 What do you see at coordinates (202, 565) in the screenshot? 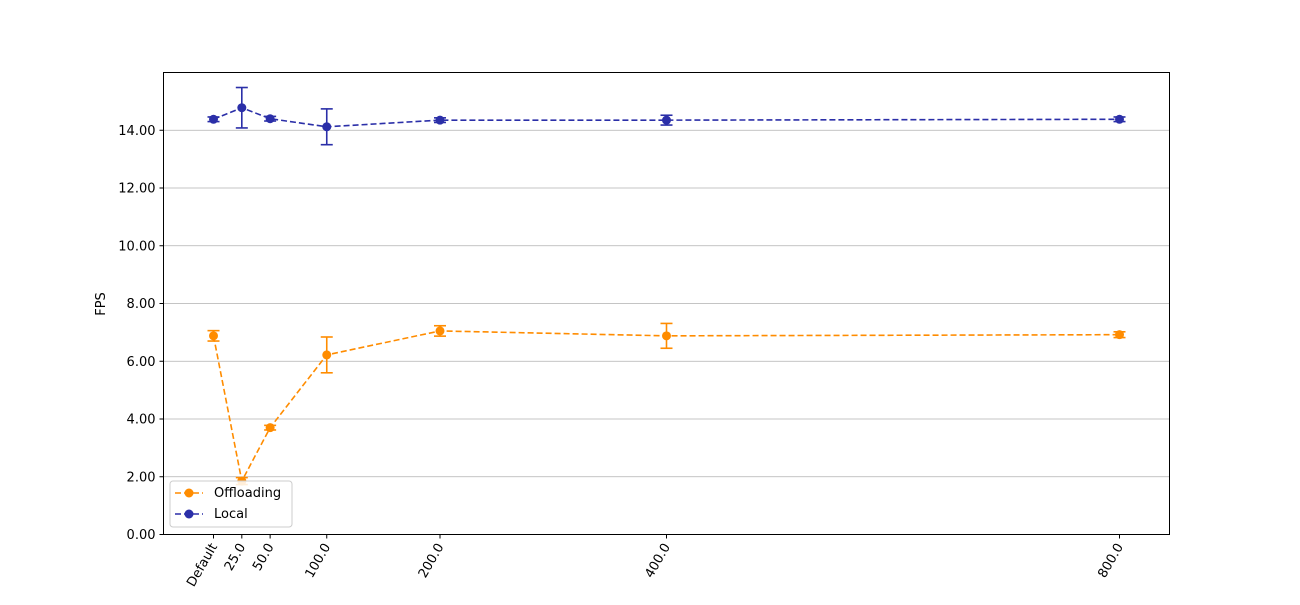
I see `x-tick-label: Default` at bounding box center [202, 565].